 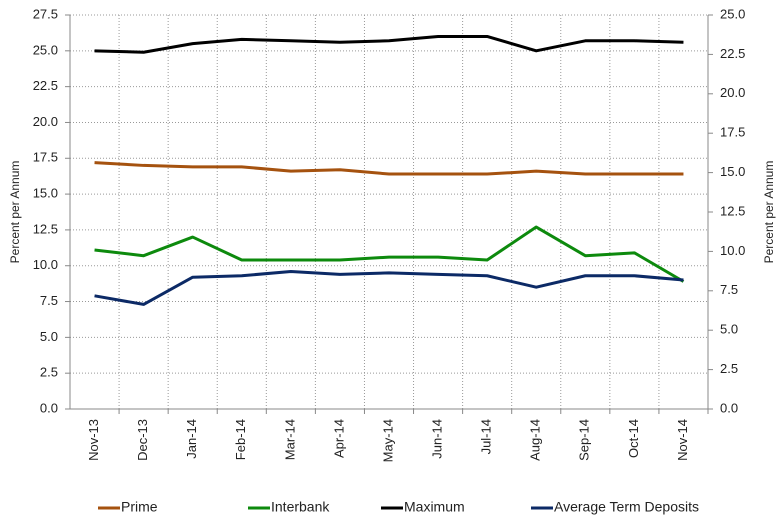 I want to click on y2-tick-label: 22.5, so click(x=732, y=53).